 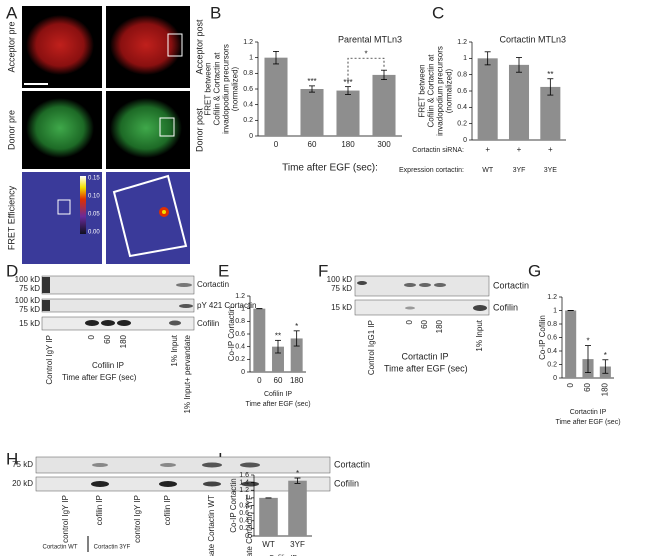 What do you see at coordinates (370, 39) in the screenshot?
I see `chart-title: Parental MTLn3` at bounding box center [370, 39].